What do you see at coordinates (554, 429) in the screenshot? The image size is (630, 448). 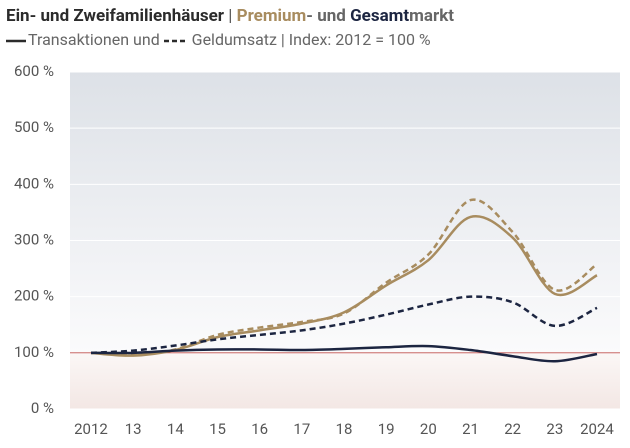 I see `x-tick-label: 23` at bounding box center [554, 429].